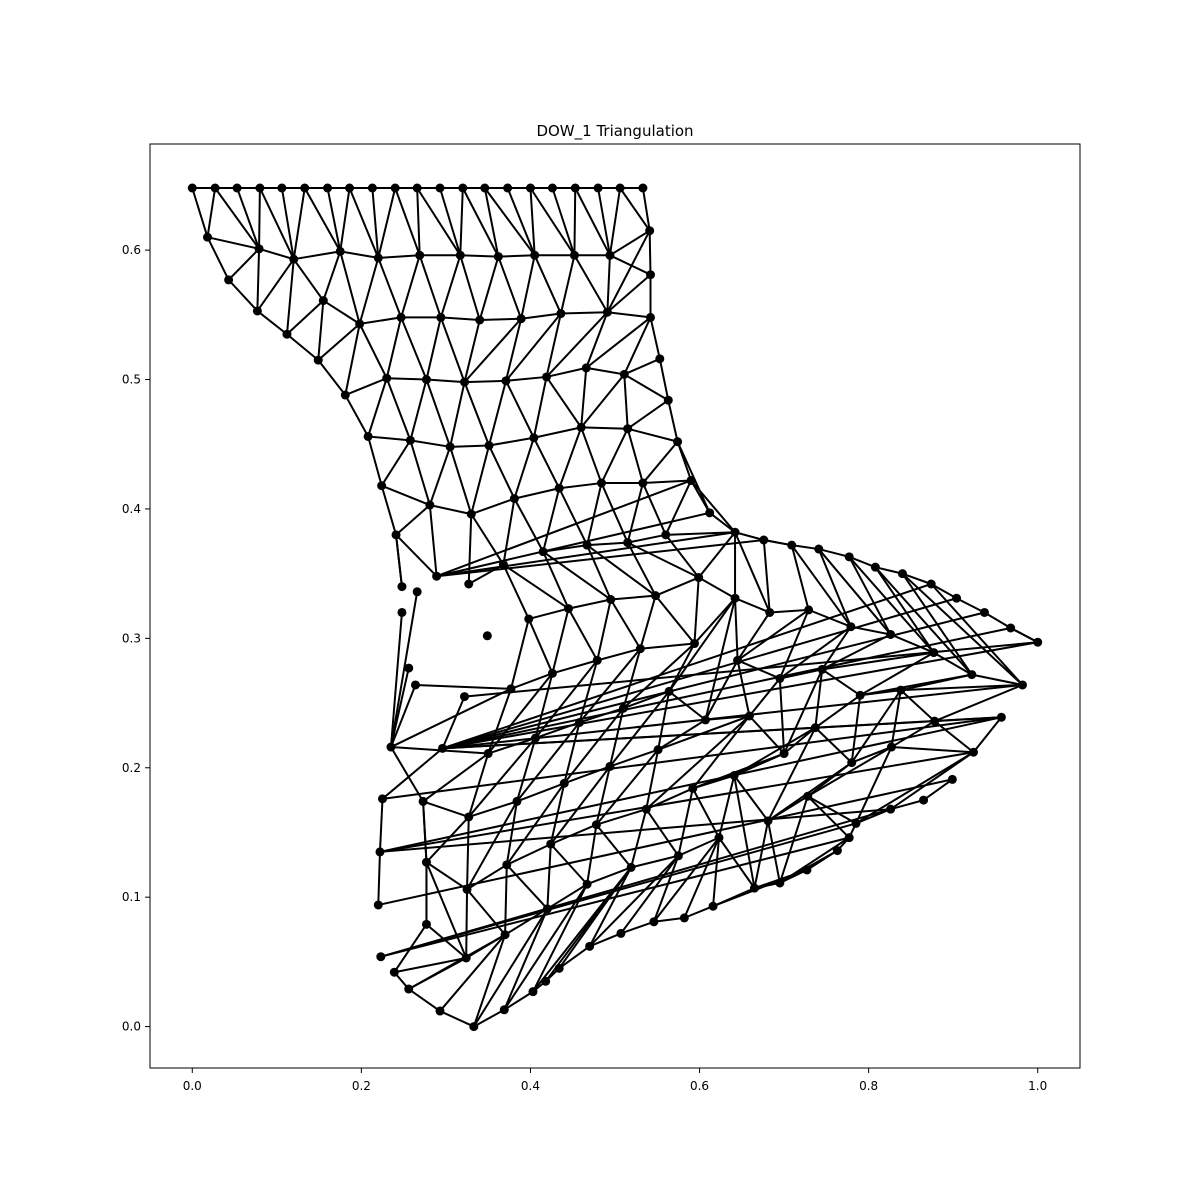  I want to click on chart-title: DOW_1 Triangulation, so click(614, 131).